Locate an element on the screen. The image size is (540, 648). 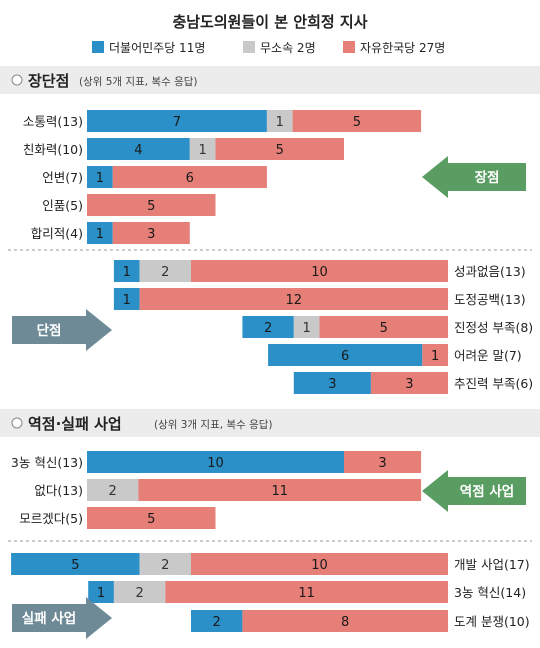
legend-label: 더불어민주당 11명 is located at coordinates (157, 48).